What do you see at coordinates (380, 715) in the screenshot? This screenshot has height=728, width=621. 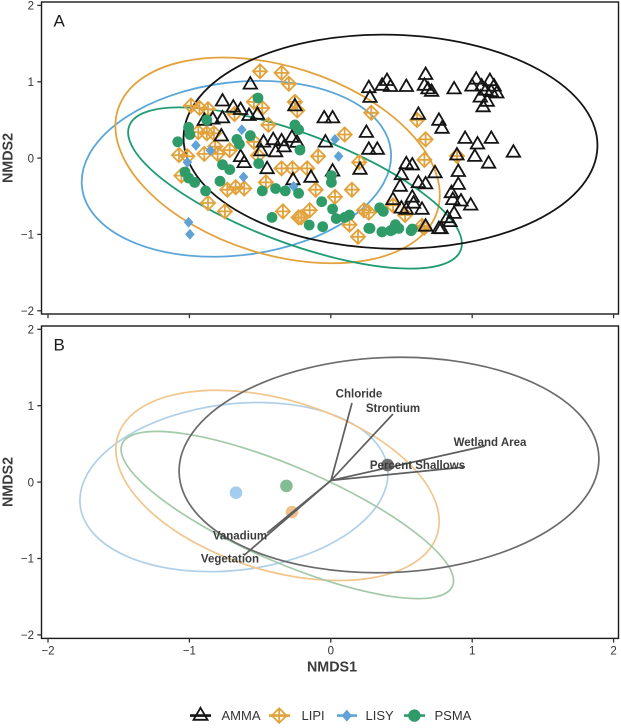 I see `svg-text: LISY` at bounding box center [380, 715].